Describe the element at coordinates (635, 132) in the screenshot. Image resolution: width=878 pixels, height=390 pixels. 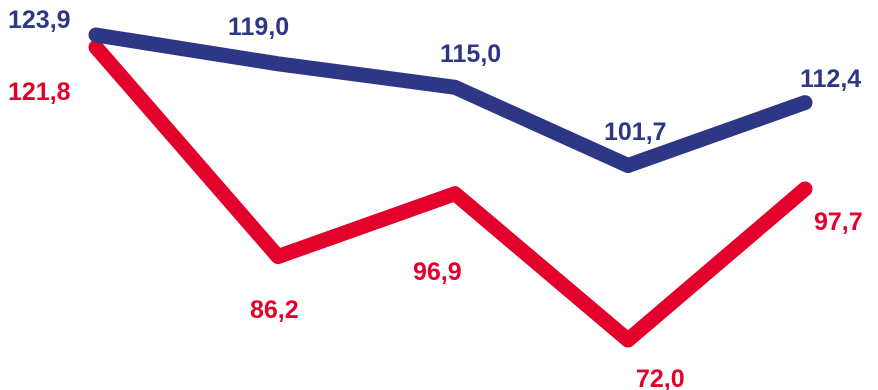
I see `series-1-label-4: 101,7` at that location.